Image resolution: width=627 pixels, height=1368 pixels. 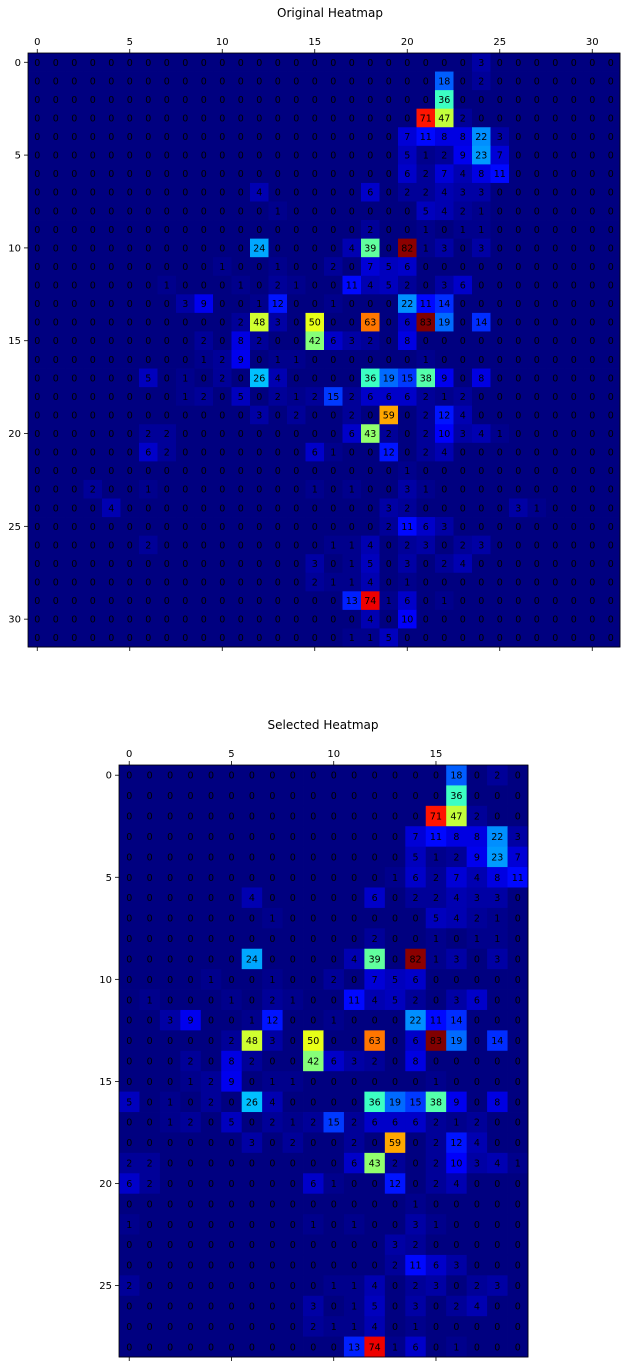 I want to click on y-tick-label: 25, so click(x=14, y=527).